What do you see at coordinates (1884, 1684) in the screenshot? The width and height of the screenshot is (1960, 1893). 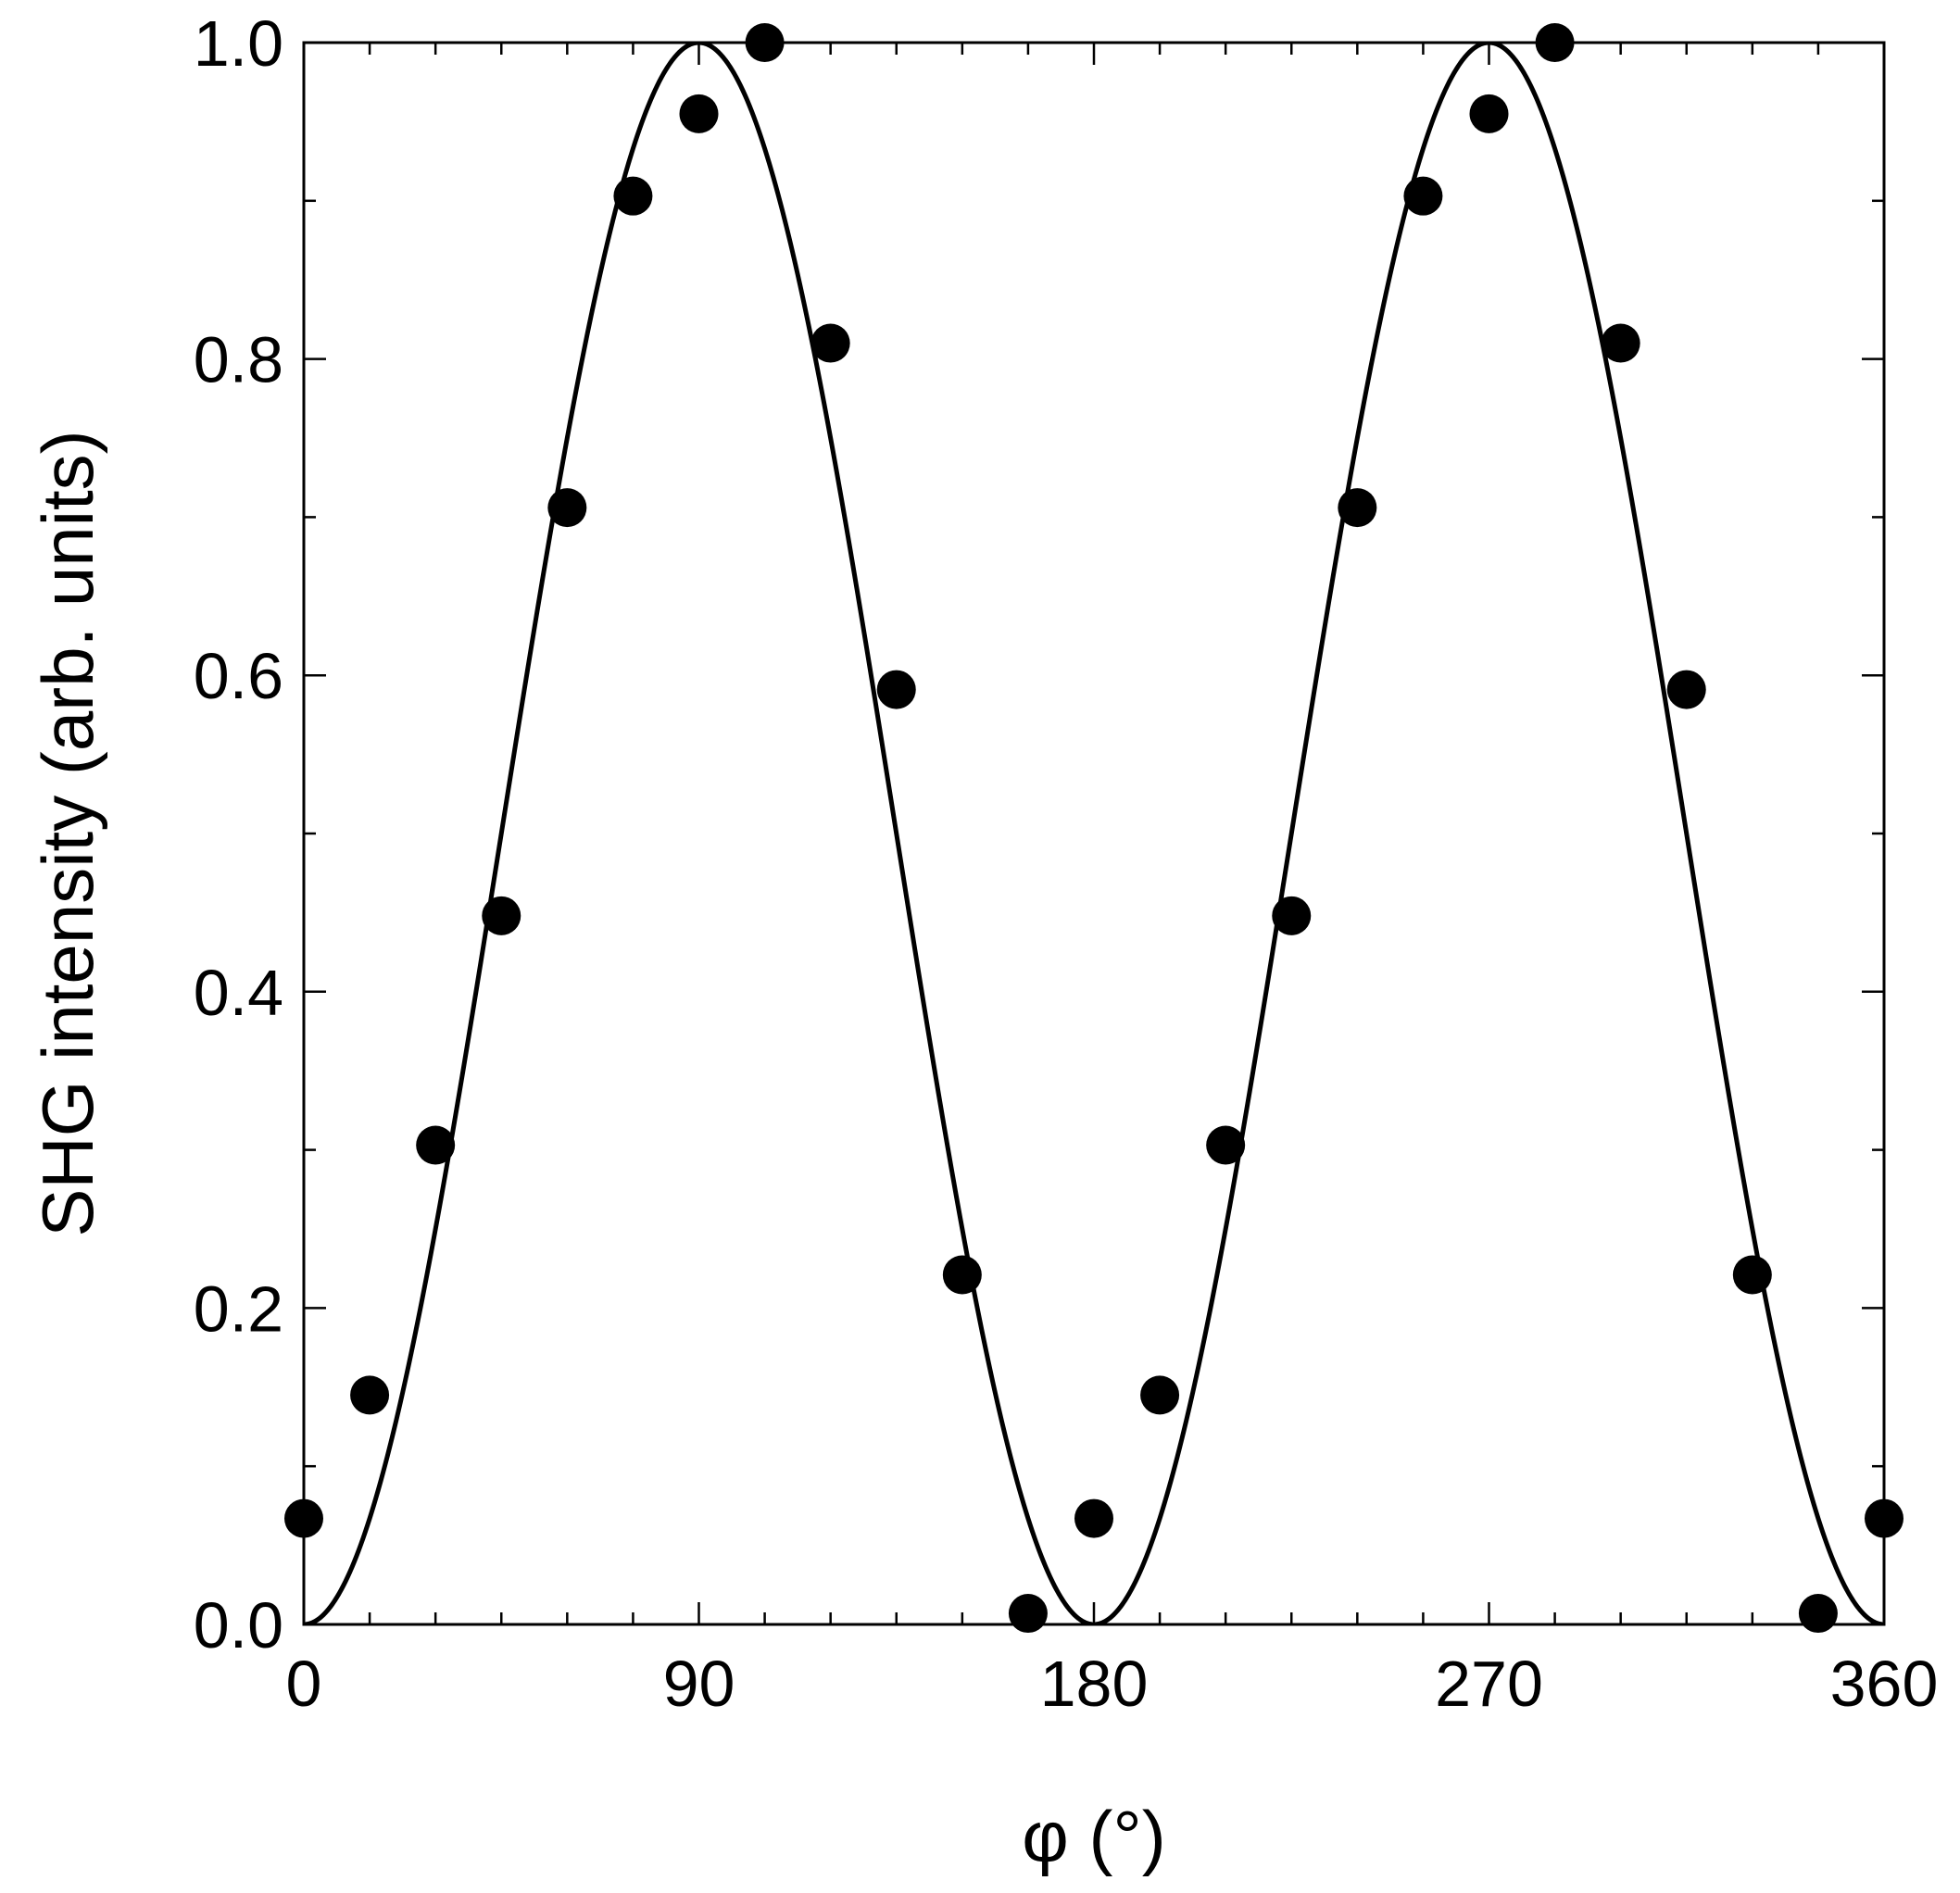 I see `x-tick-label: 360` at bounding box center [1884, 1684].